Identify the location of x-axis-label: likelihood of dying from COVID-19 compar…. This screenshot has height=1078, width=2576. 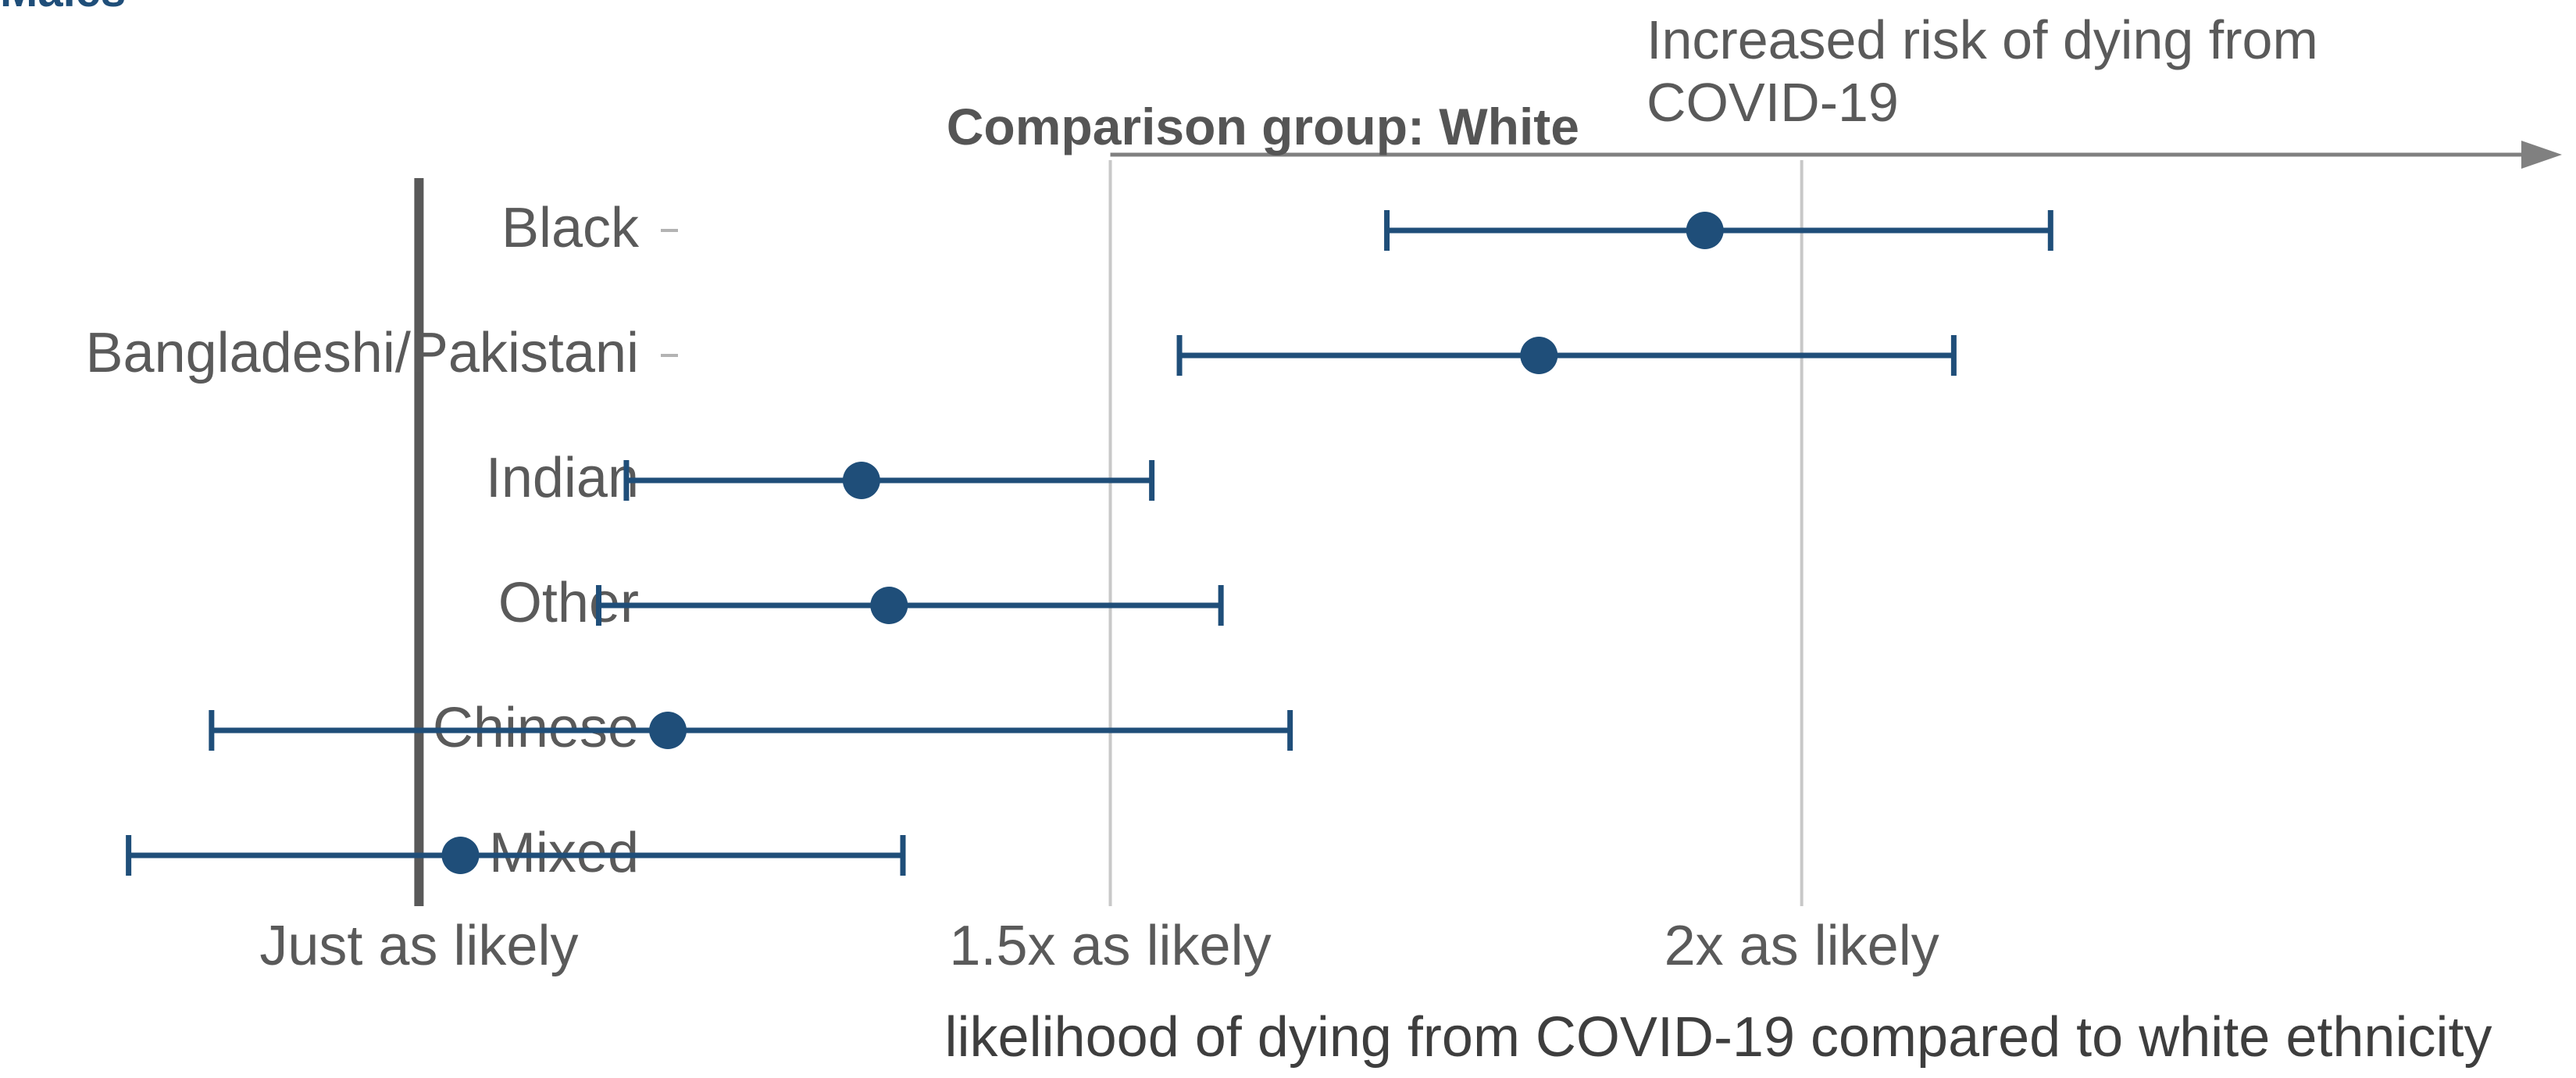
(1718, 1037).